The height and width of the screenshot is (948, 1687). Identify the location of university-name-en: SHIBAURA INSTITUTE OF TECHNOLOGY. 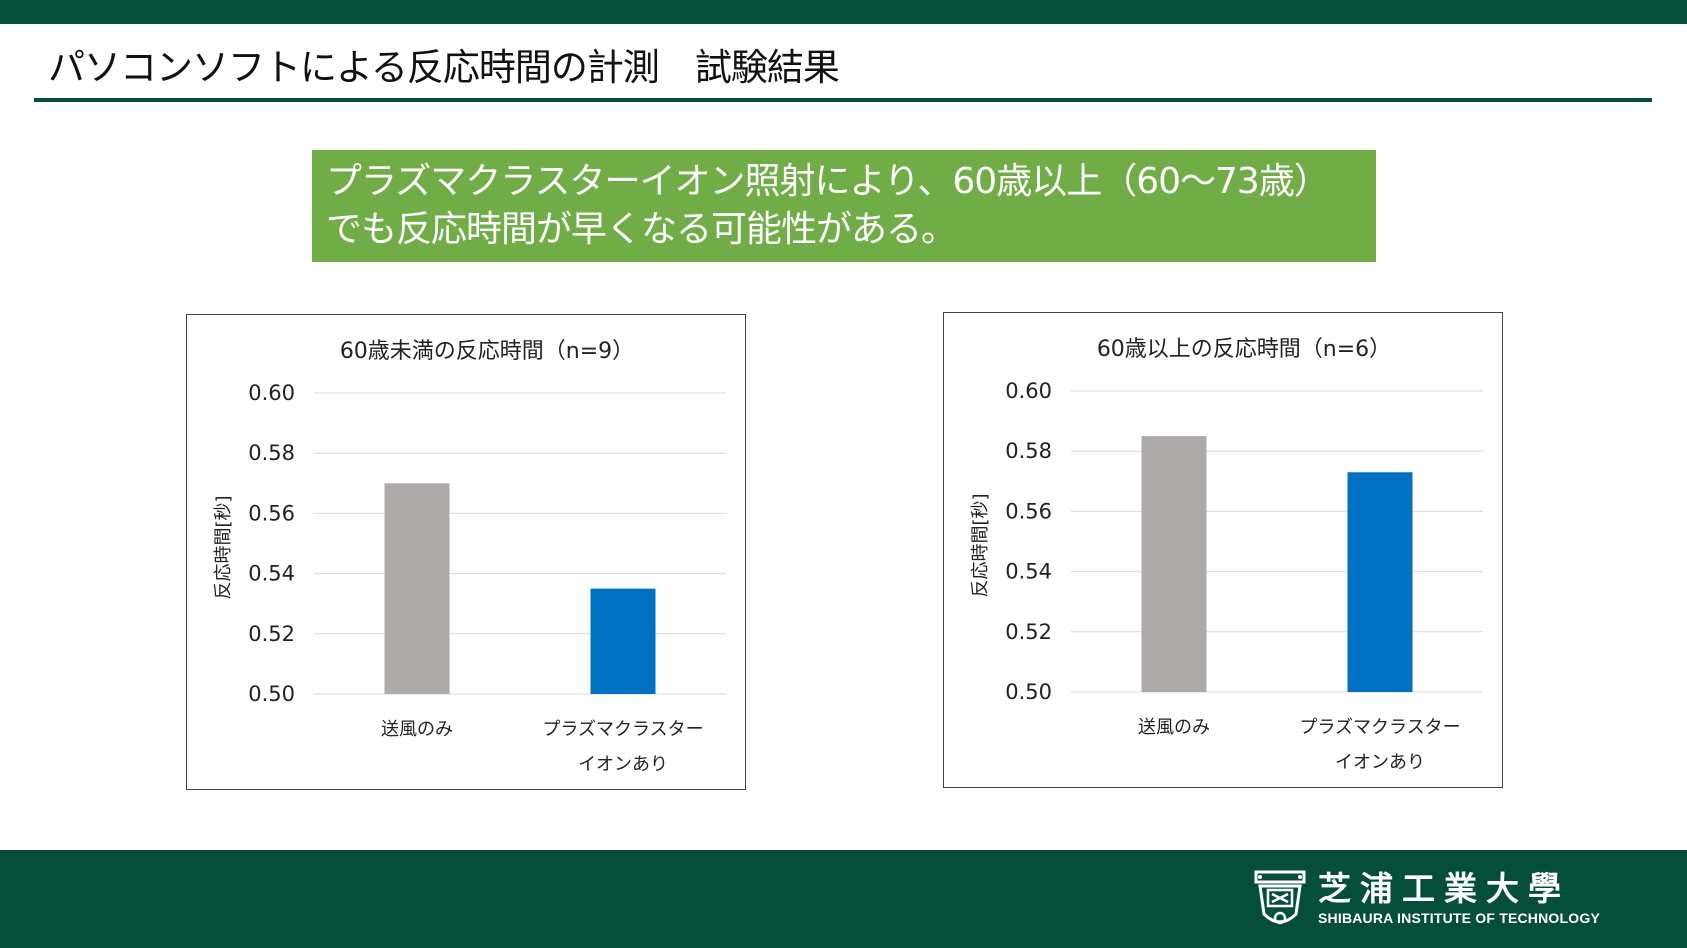
(1459, 918).